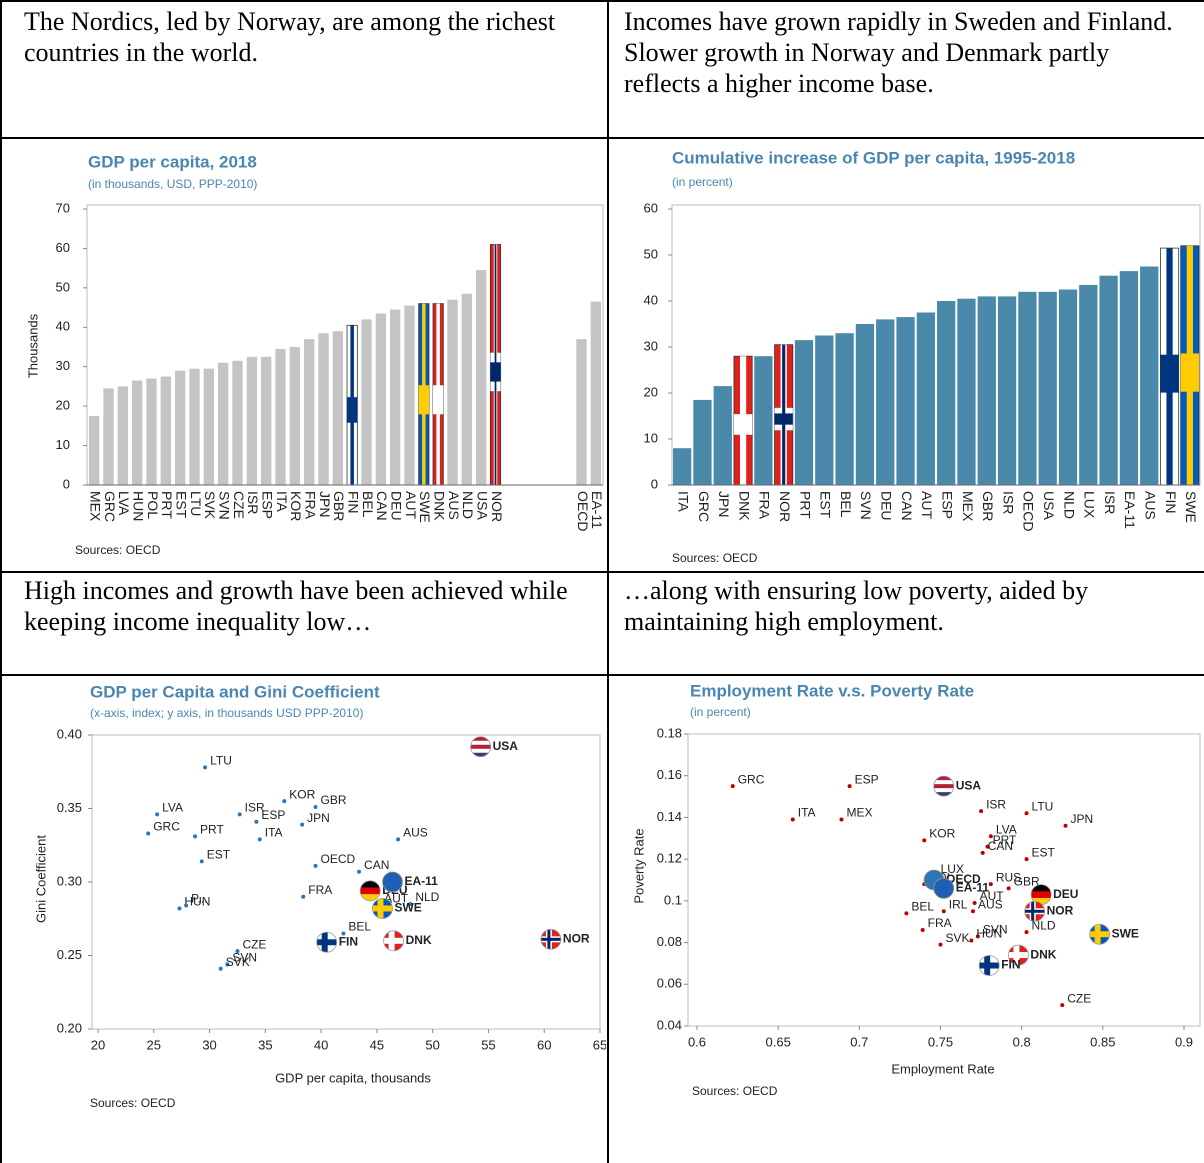  Describe the element at coordinates (439, 506) in the screenshot. I see `x-tick-label: DNK` at that location.